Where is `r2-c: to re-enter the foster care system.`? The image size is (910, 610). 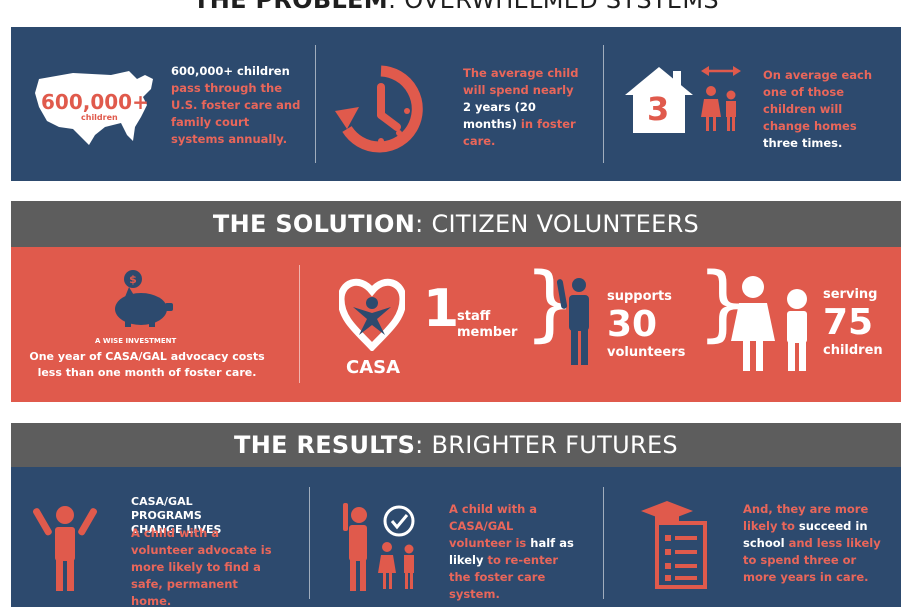 r2-c: to re-enter the foster care system. is located at coordinates (504, 577).